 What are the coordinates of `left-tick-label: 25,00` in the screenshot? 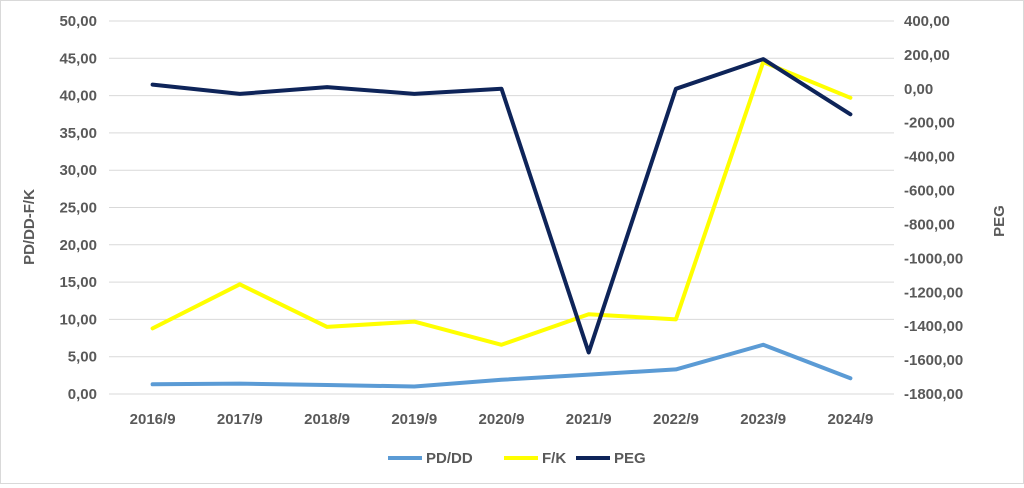 It's located at (78, 208).